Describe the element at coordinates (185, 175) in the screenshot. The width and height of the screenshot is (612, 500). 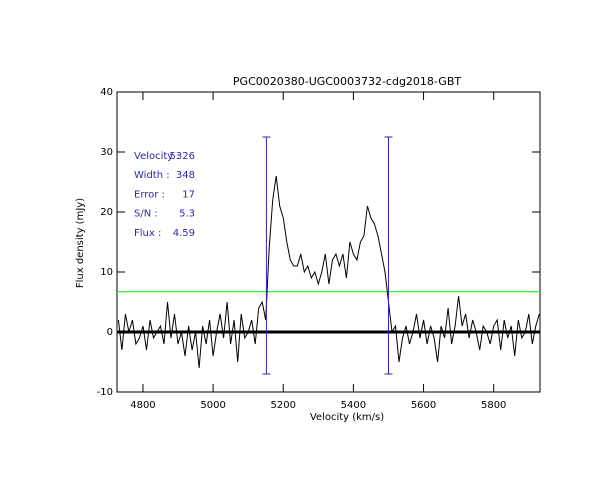
I see `stat-value: 348` at that location.